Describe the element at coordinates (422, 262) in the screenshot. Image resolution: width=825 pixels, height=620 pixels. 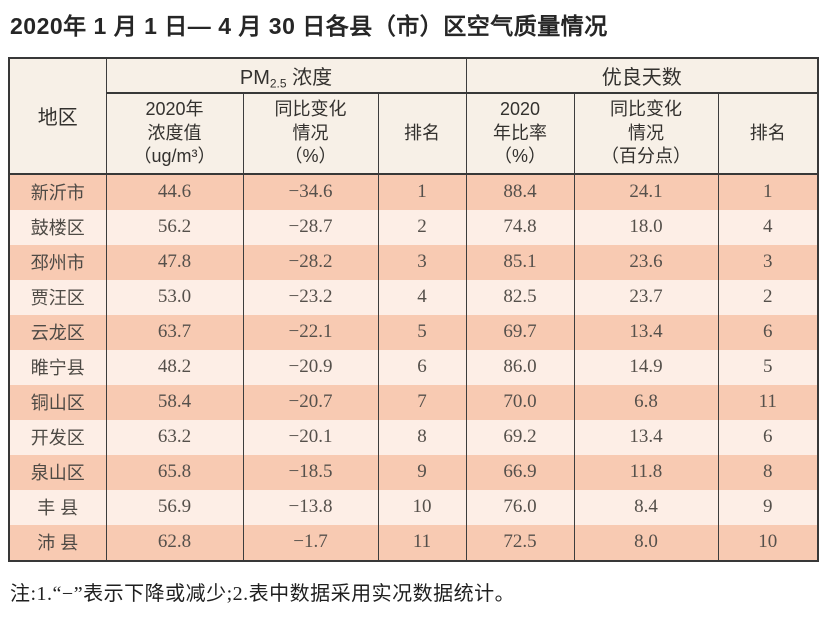
I see `pm-rank-cell: 3` at that location.